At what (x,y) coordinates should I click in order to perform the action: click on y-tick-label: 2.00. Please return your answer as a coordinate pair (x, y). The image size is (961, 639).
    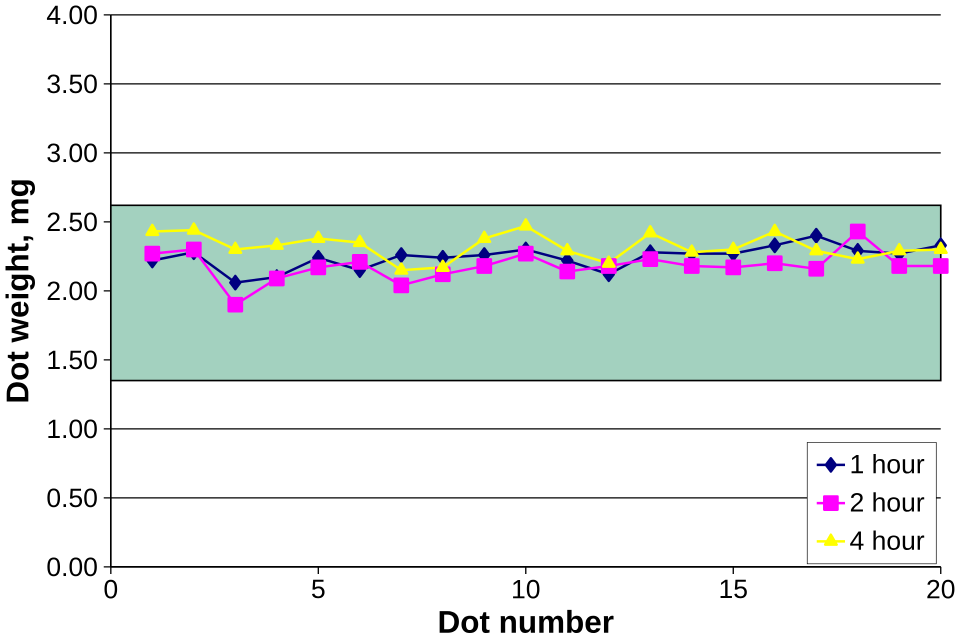
    Looking at the image, I should click on (72, 291).